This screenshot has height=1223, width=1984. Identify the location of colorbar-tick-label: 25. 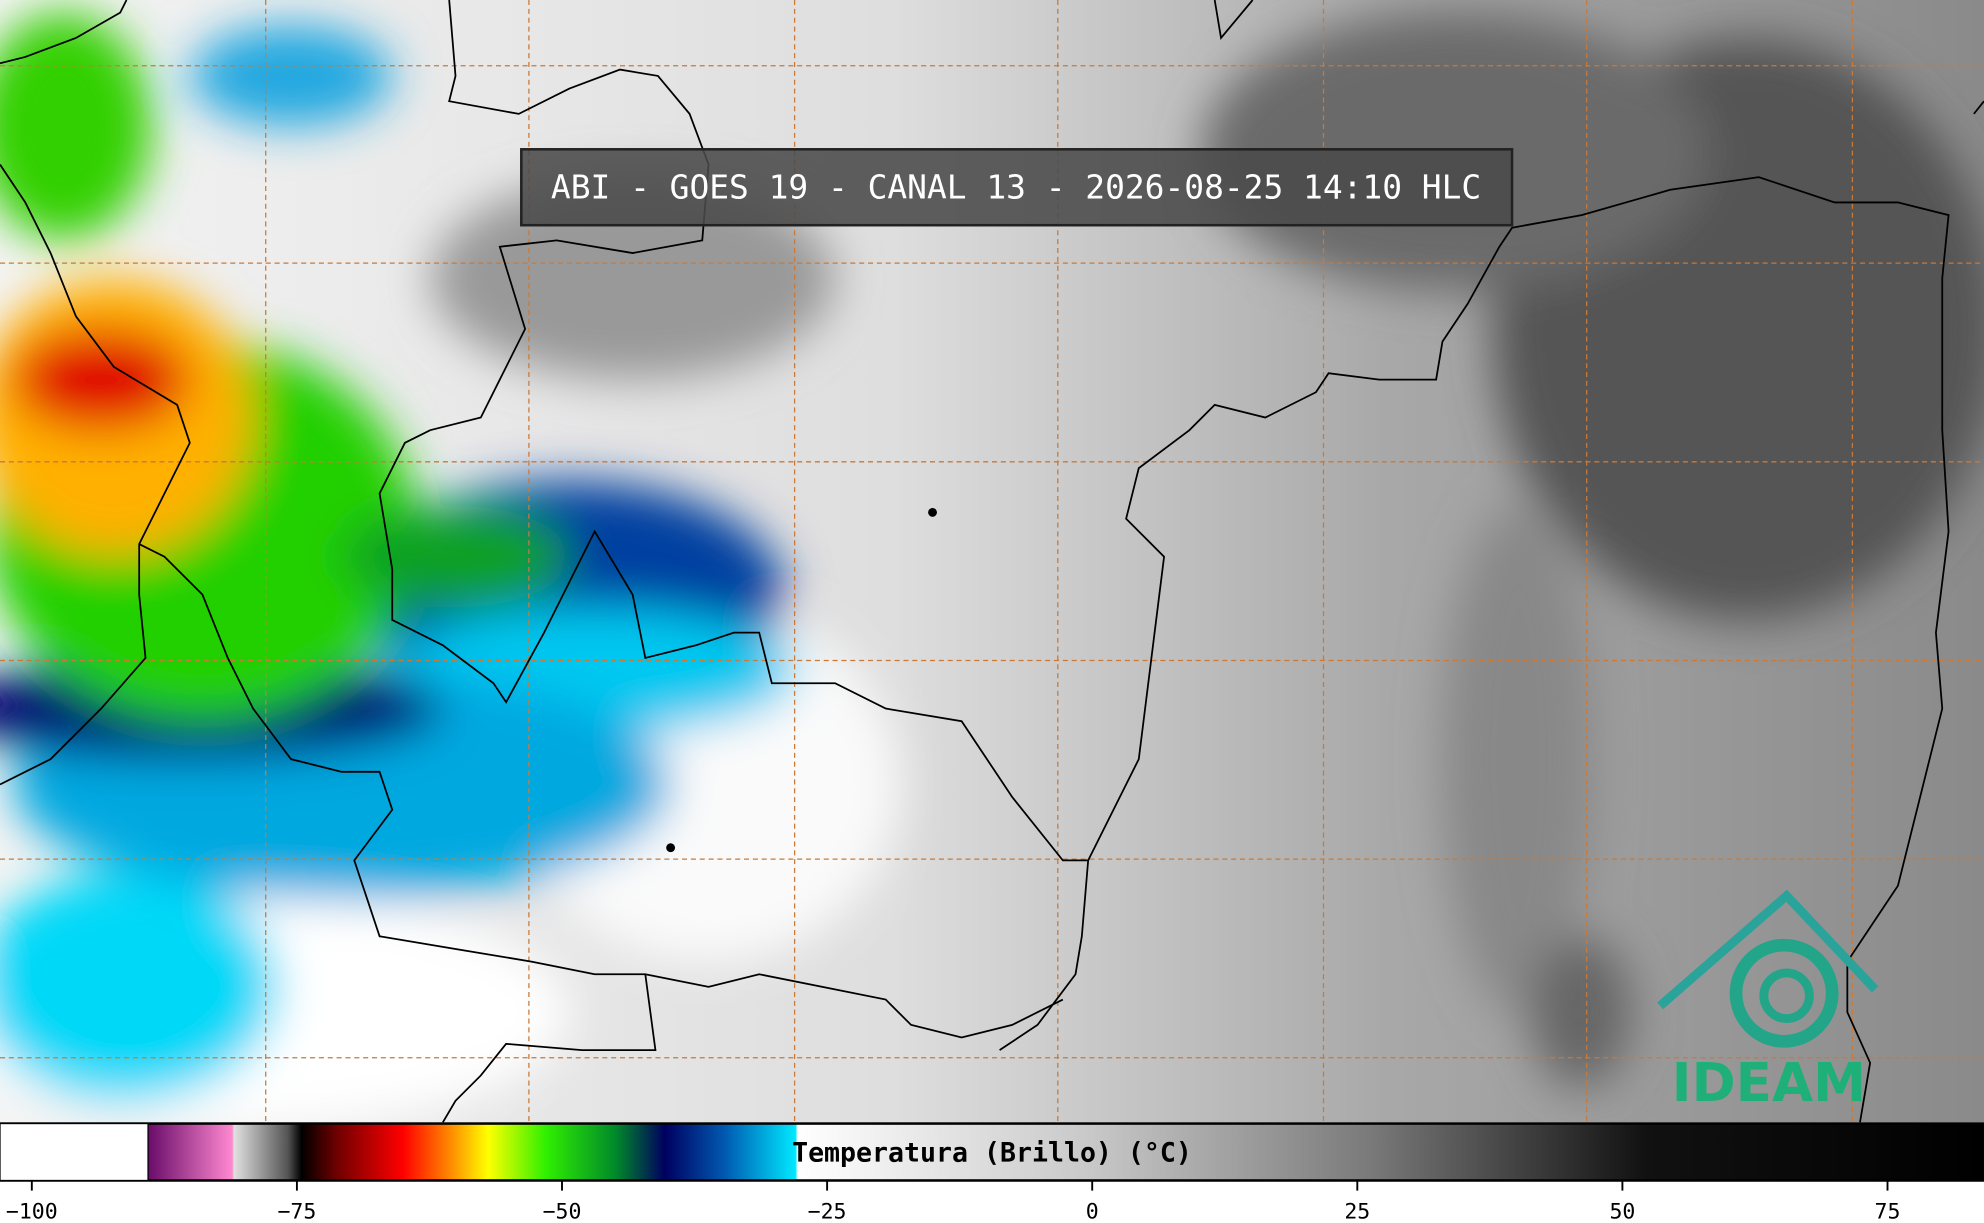
(1357, 1211).